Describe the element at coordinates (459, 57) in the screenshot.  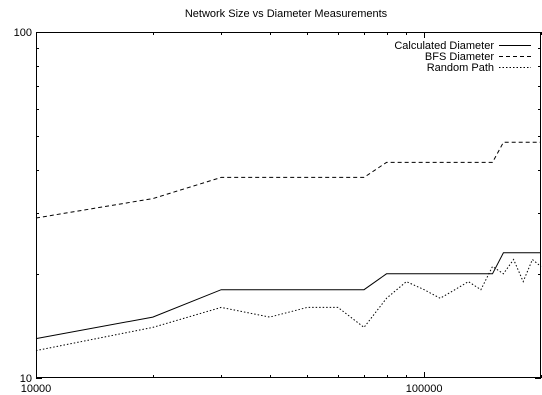
I see `legend-label: BFS Diameter` at that location.